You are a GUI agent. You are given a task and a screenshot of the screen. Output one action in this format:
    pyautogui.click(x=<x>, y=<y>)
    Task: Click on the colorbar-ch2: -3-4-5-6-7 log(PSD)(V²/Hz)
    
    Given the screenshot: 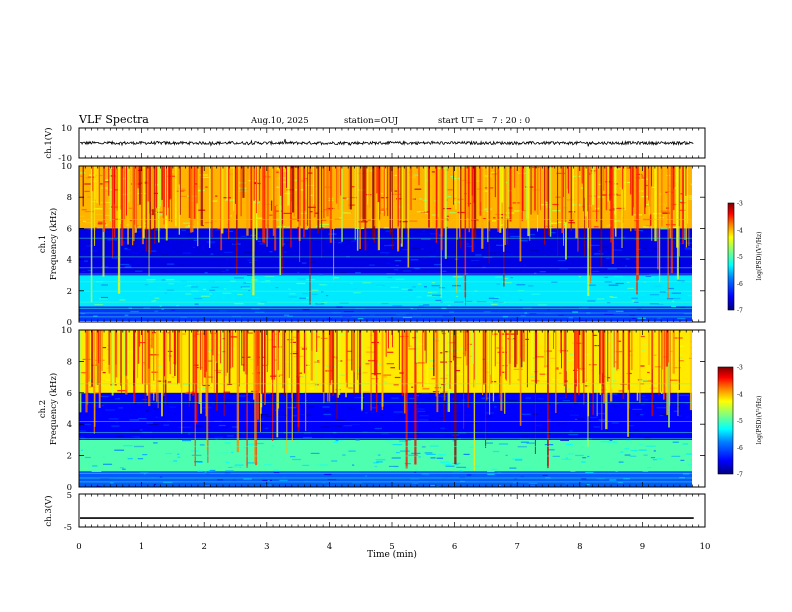 What is the action you would take?
    pyautogui.click(x=740, y=422)
    